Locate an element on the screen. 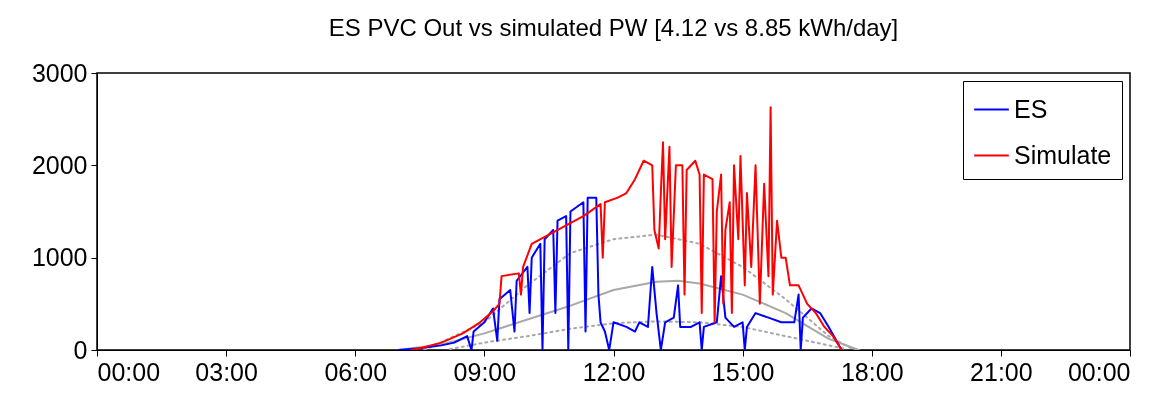 The image size is (1168, 411). y-tick-label: 0 is located at coordinates (80, 349).